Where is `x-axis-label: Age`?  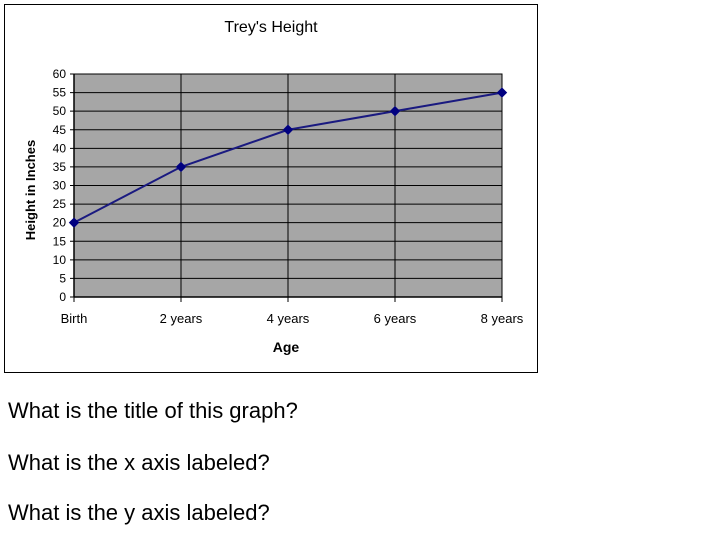
x-axis-label: Age is located at coordinates (286, 347).